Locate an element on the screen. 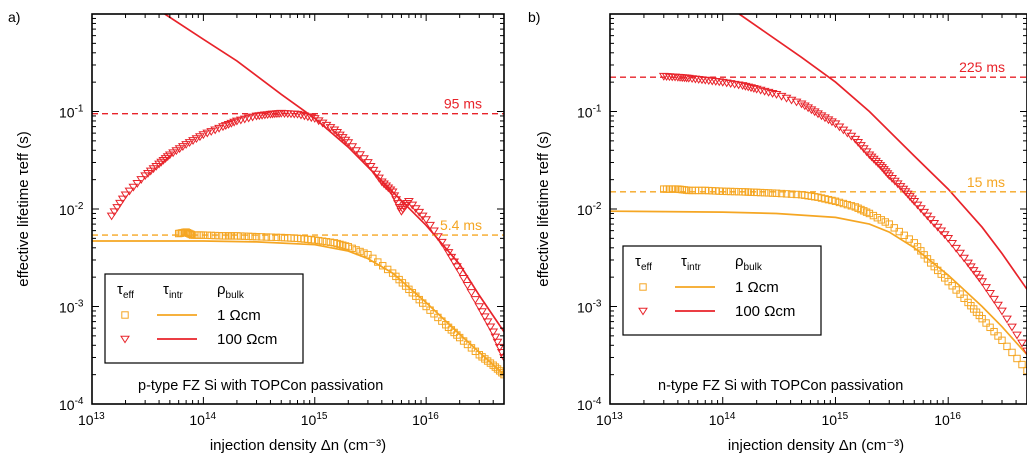 The width and height of the screenshot is (1027, 462). legend-entry-label: 100 Ωcm is located at coordinates (247, 339).